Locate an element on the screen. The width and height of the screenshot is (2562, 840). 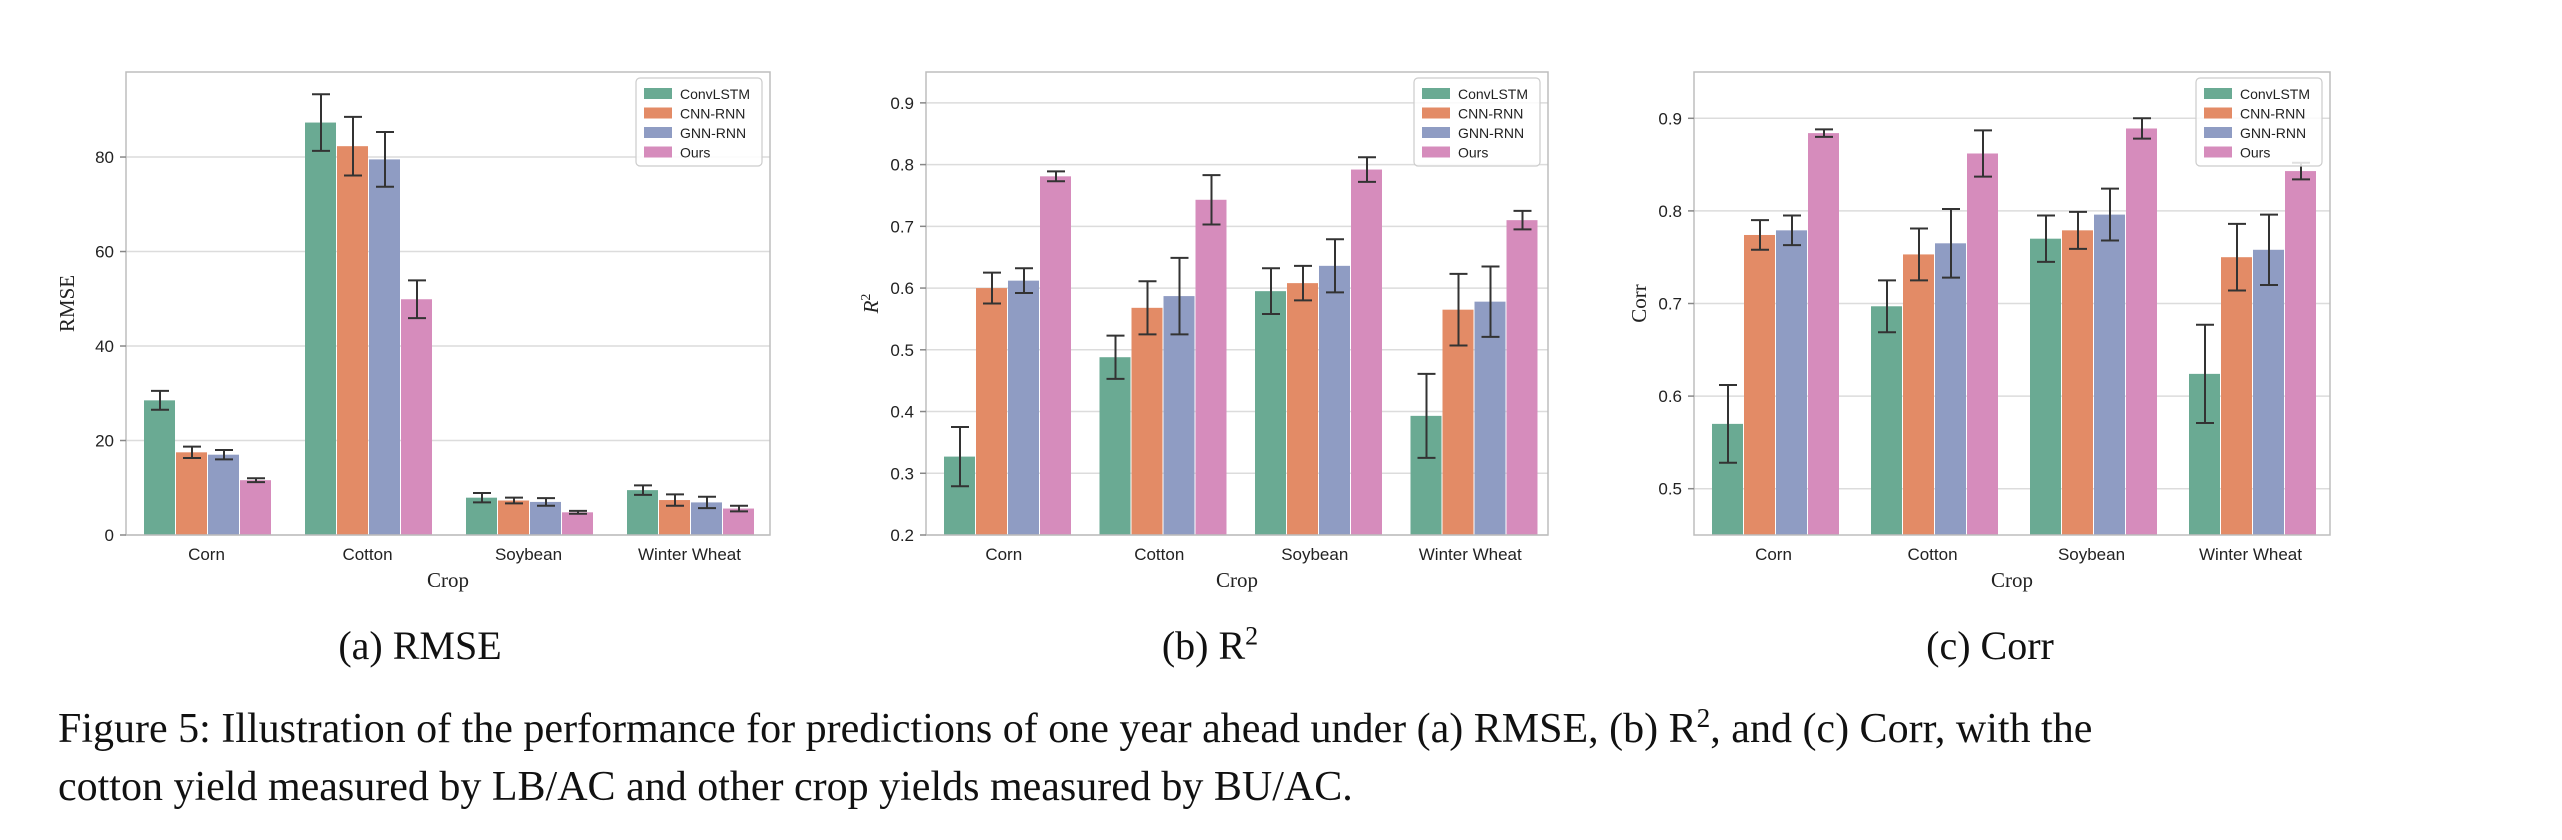
y-axis-label-main: Corr is located at coordinates (1639, 303).